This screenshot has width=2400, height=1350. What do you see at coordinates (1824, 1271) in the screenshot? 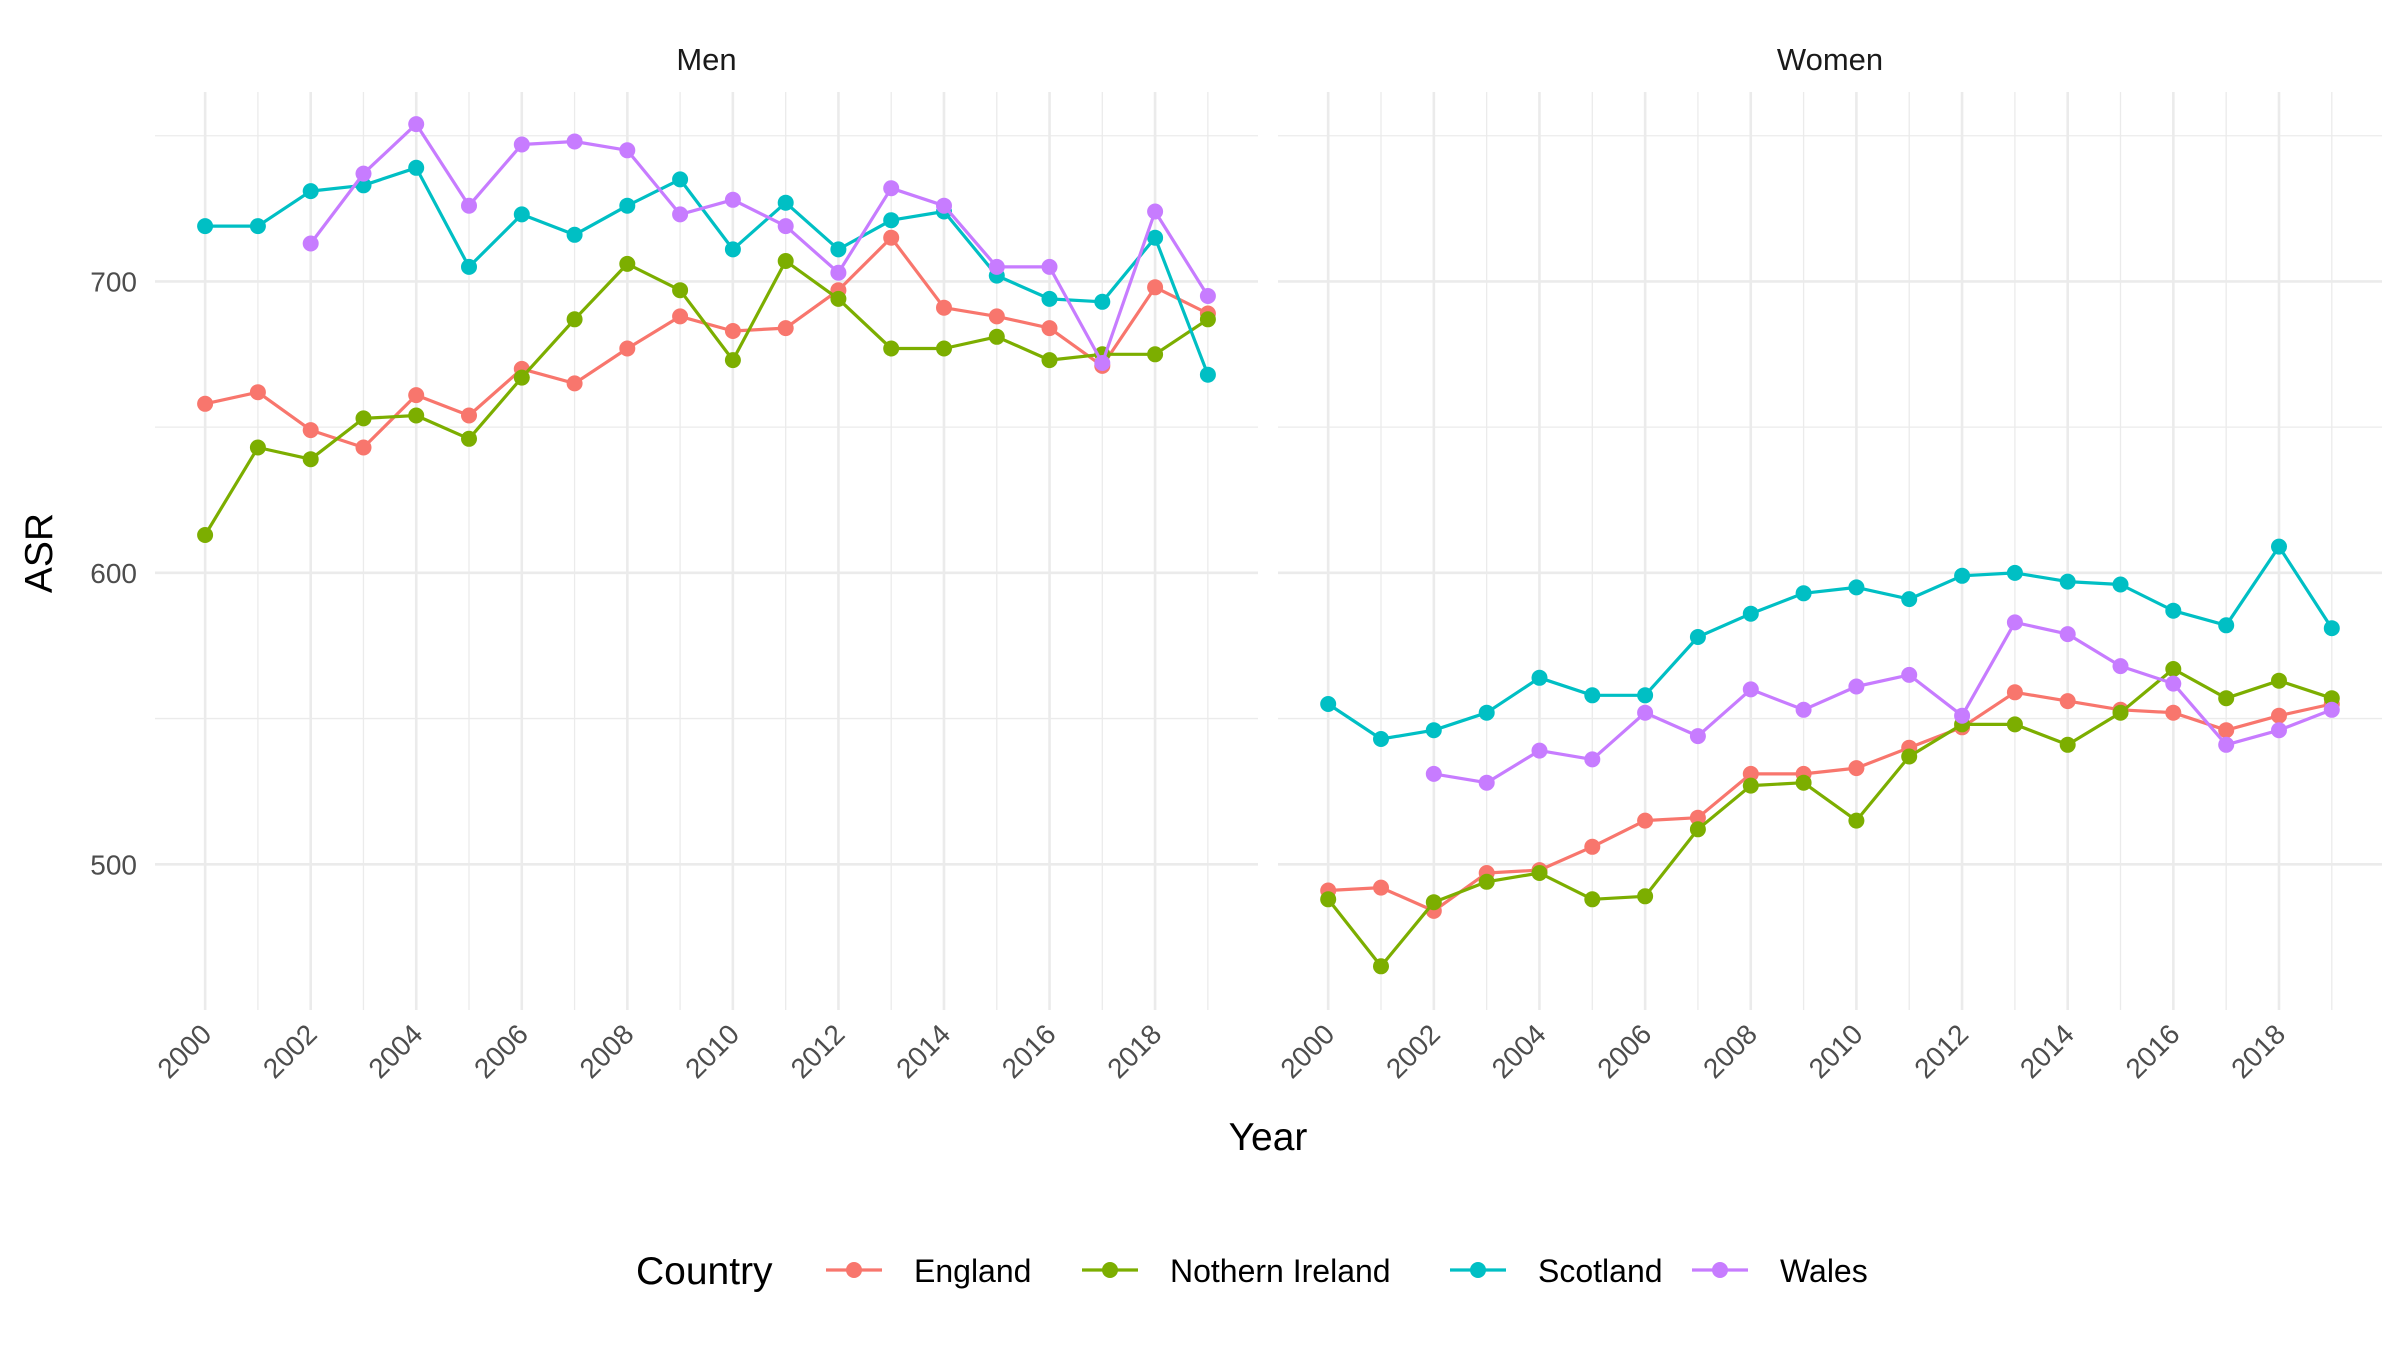
I see `legend-label: Wales` at bounding box center [1824, 1271].